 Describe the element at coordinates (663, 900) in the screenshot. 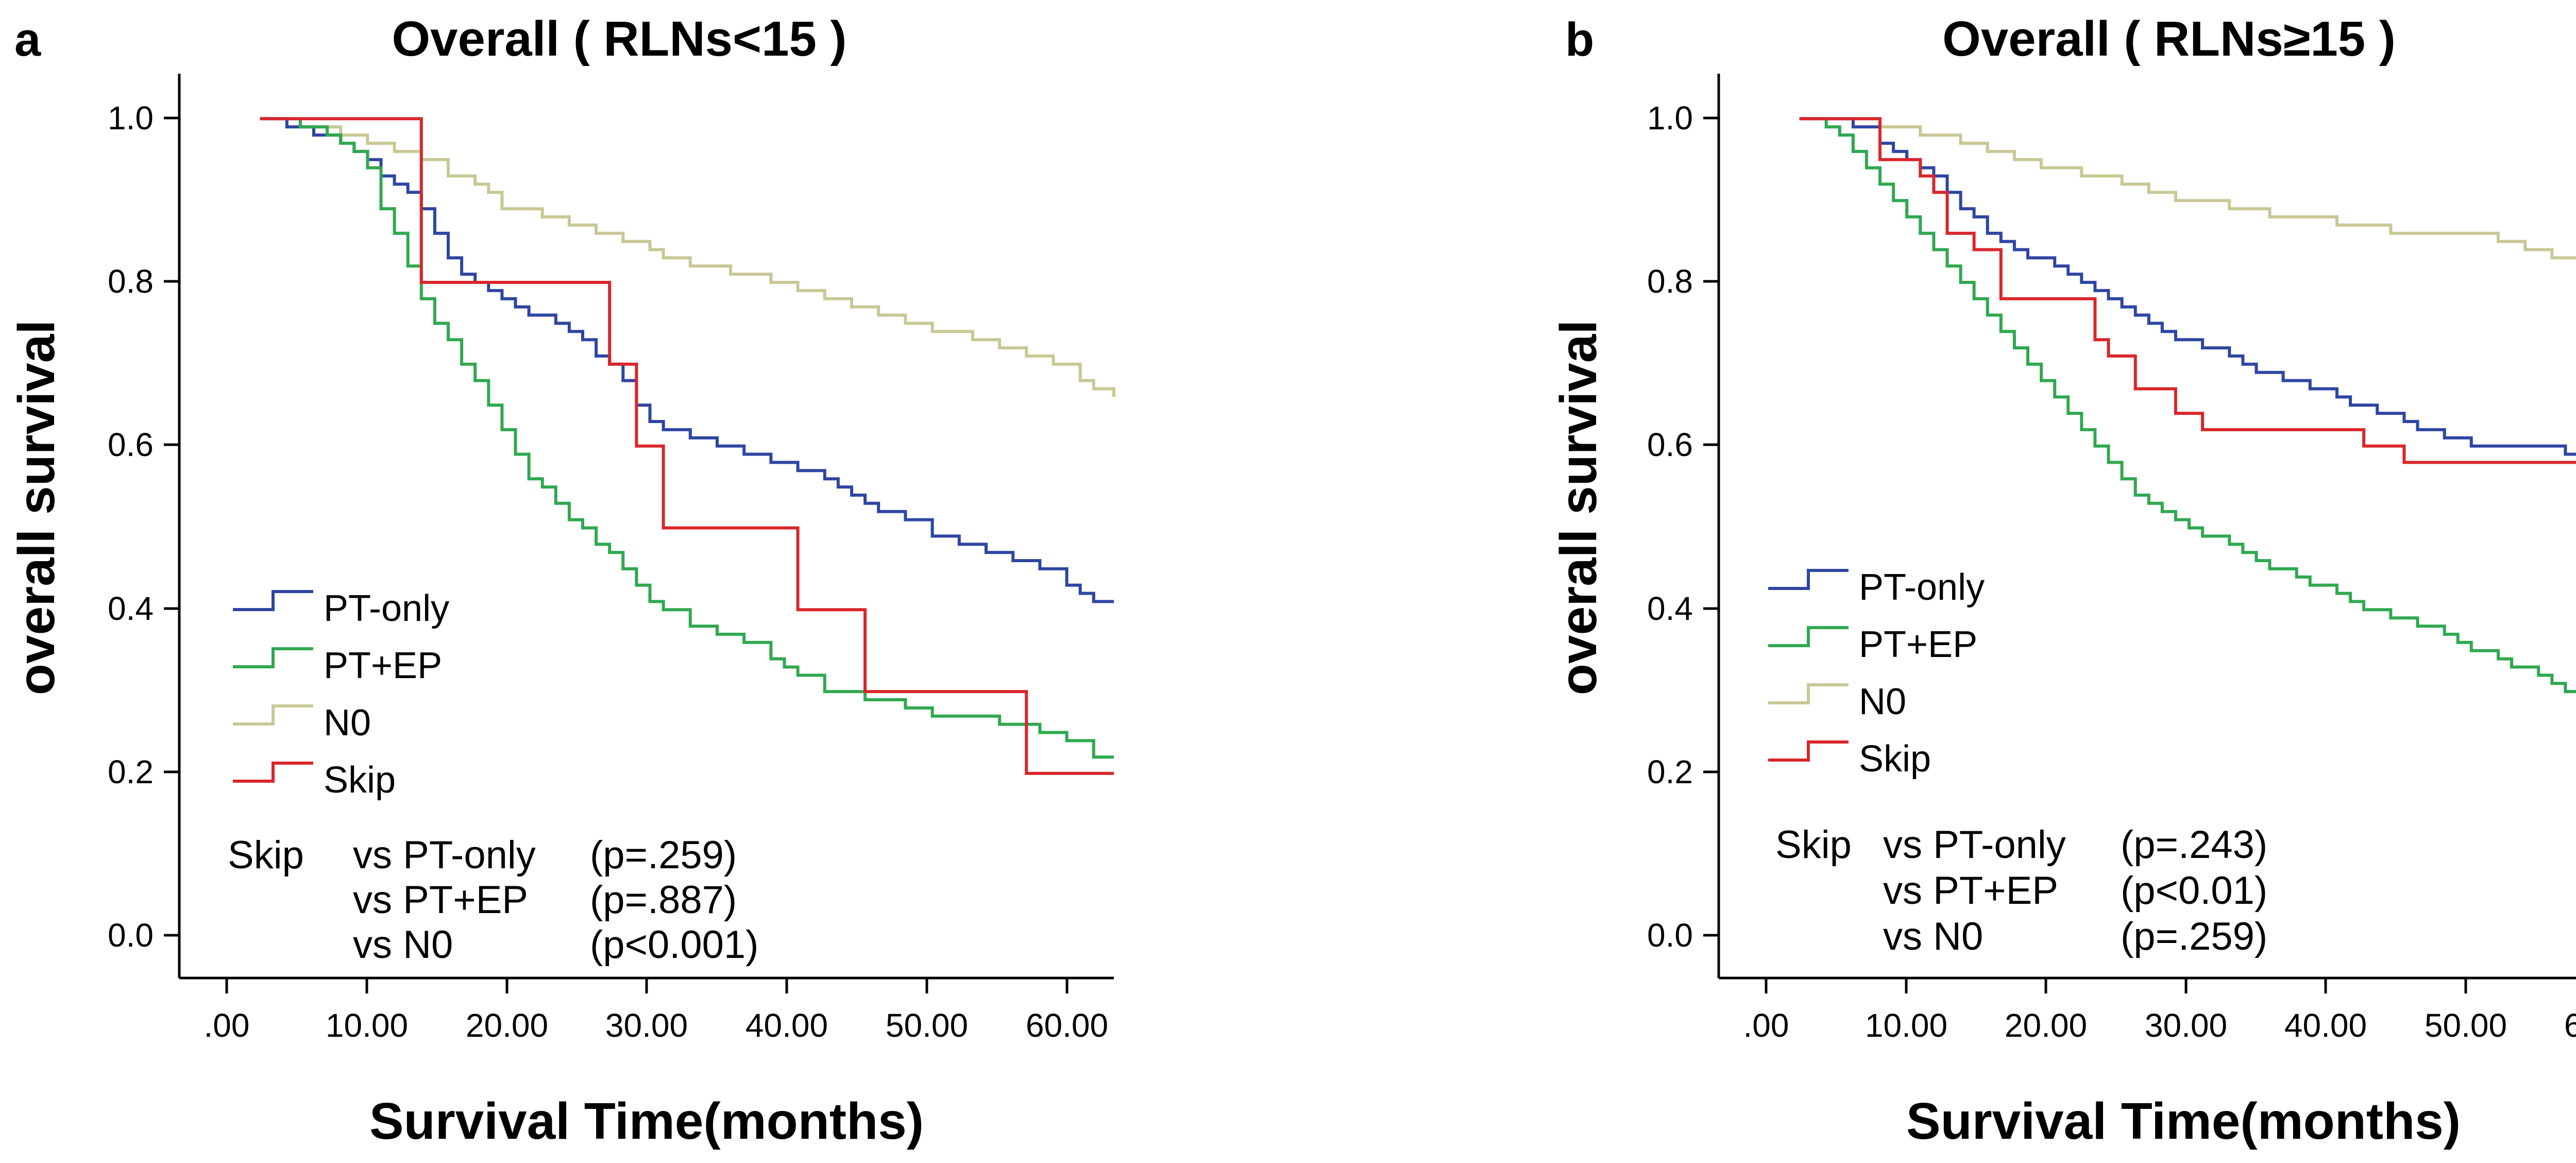

I see `panel-a-annotation-pvalue: (p=.887)` at that location.